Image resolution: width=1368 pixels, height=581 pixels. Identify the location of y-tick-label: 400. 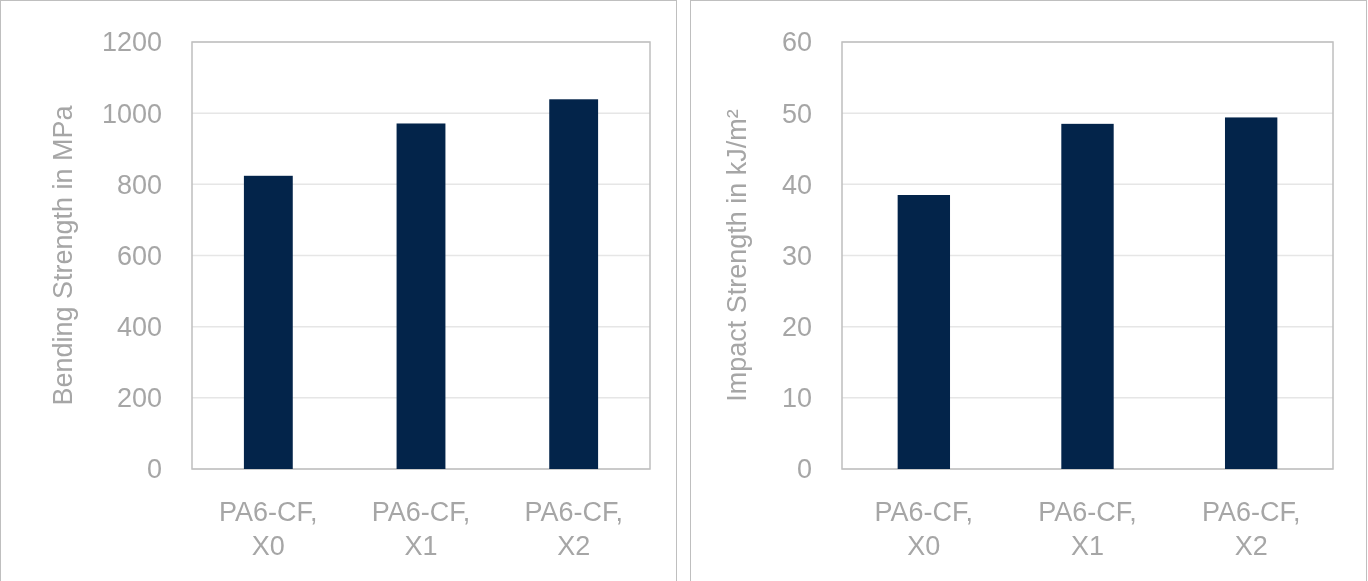
(139, 327).